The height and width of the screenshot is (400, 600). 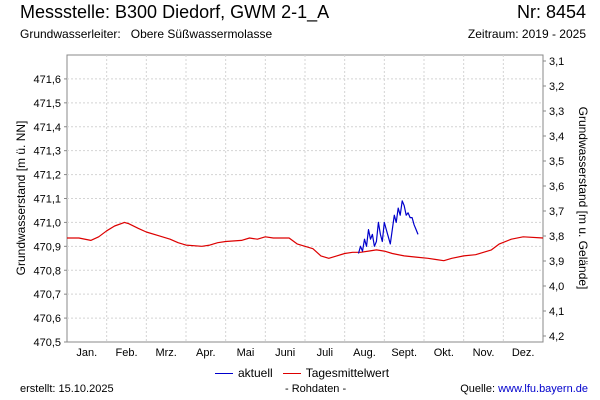 I want to click on y-tick-label-left: 471,1, so click(x=47, y=200).